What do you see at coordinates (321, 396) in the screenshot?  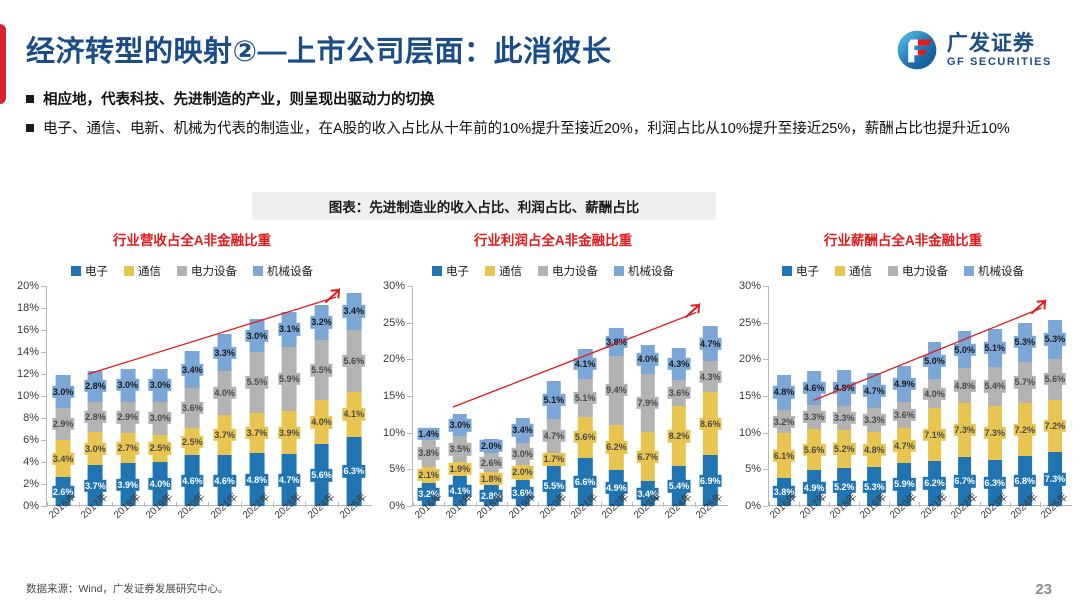 I see `bar-column: 5.6% 4.0% 5.5% 3.2%` at bounding box center [321, 396].